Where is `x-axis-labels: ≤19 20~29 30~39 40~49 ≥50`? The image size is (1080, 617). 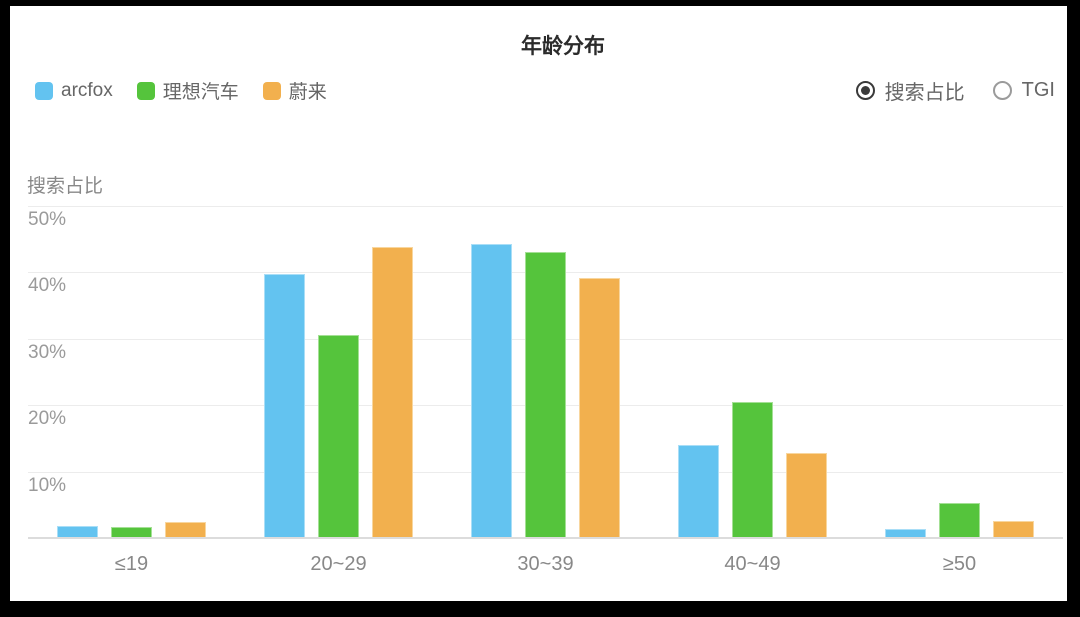
x-axis-labels: ≤19 20~29 30~39 40~49 ≥50 is located at coordinates (545, 564).